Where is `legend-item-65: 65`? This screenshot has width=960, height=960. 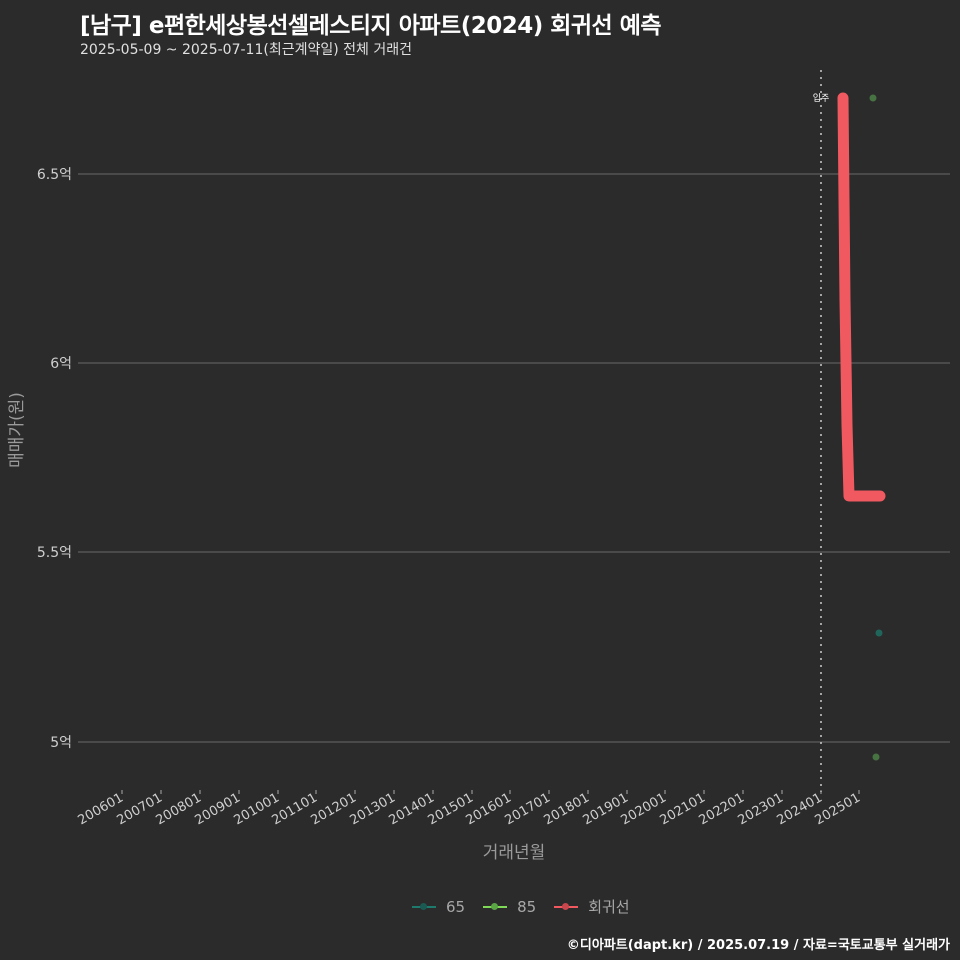 legend-item-65: 65 is located at coordinates (437, 907).